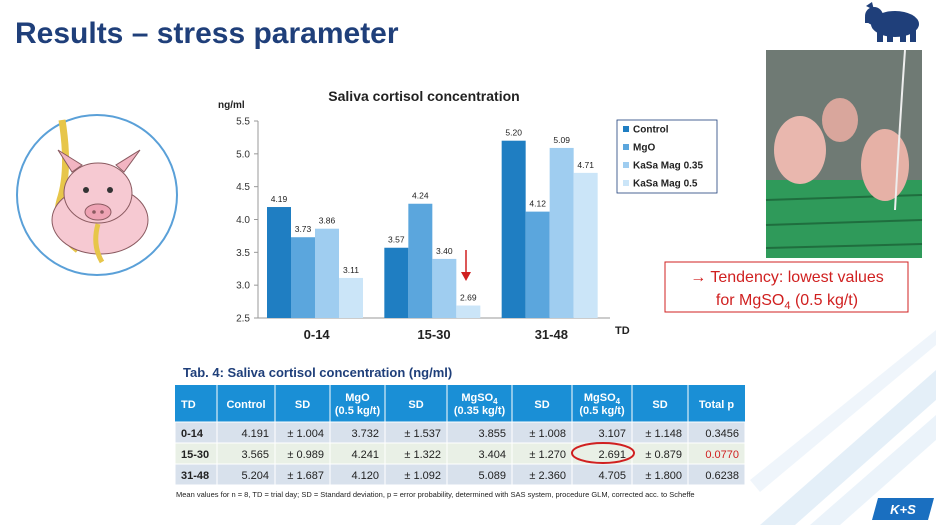  I want to click on table-cell: 3.855, so click(492, 434).